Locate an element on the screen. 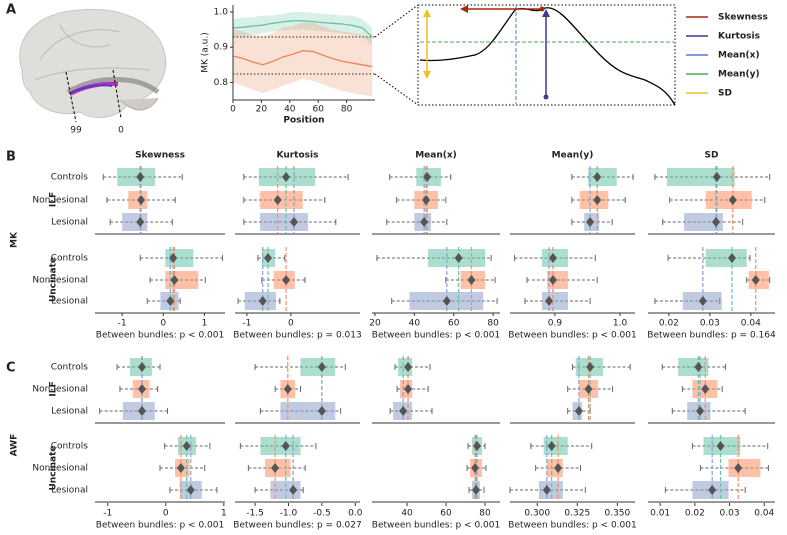 This screenshot has height=535, width=787. schematic-skewness-dot is located at coordinates (542, 9).